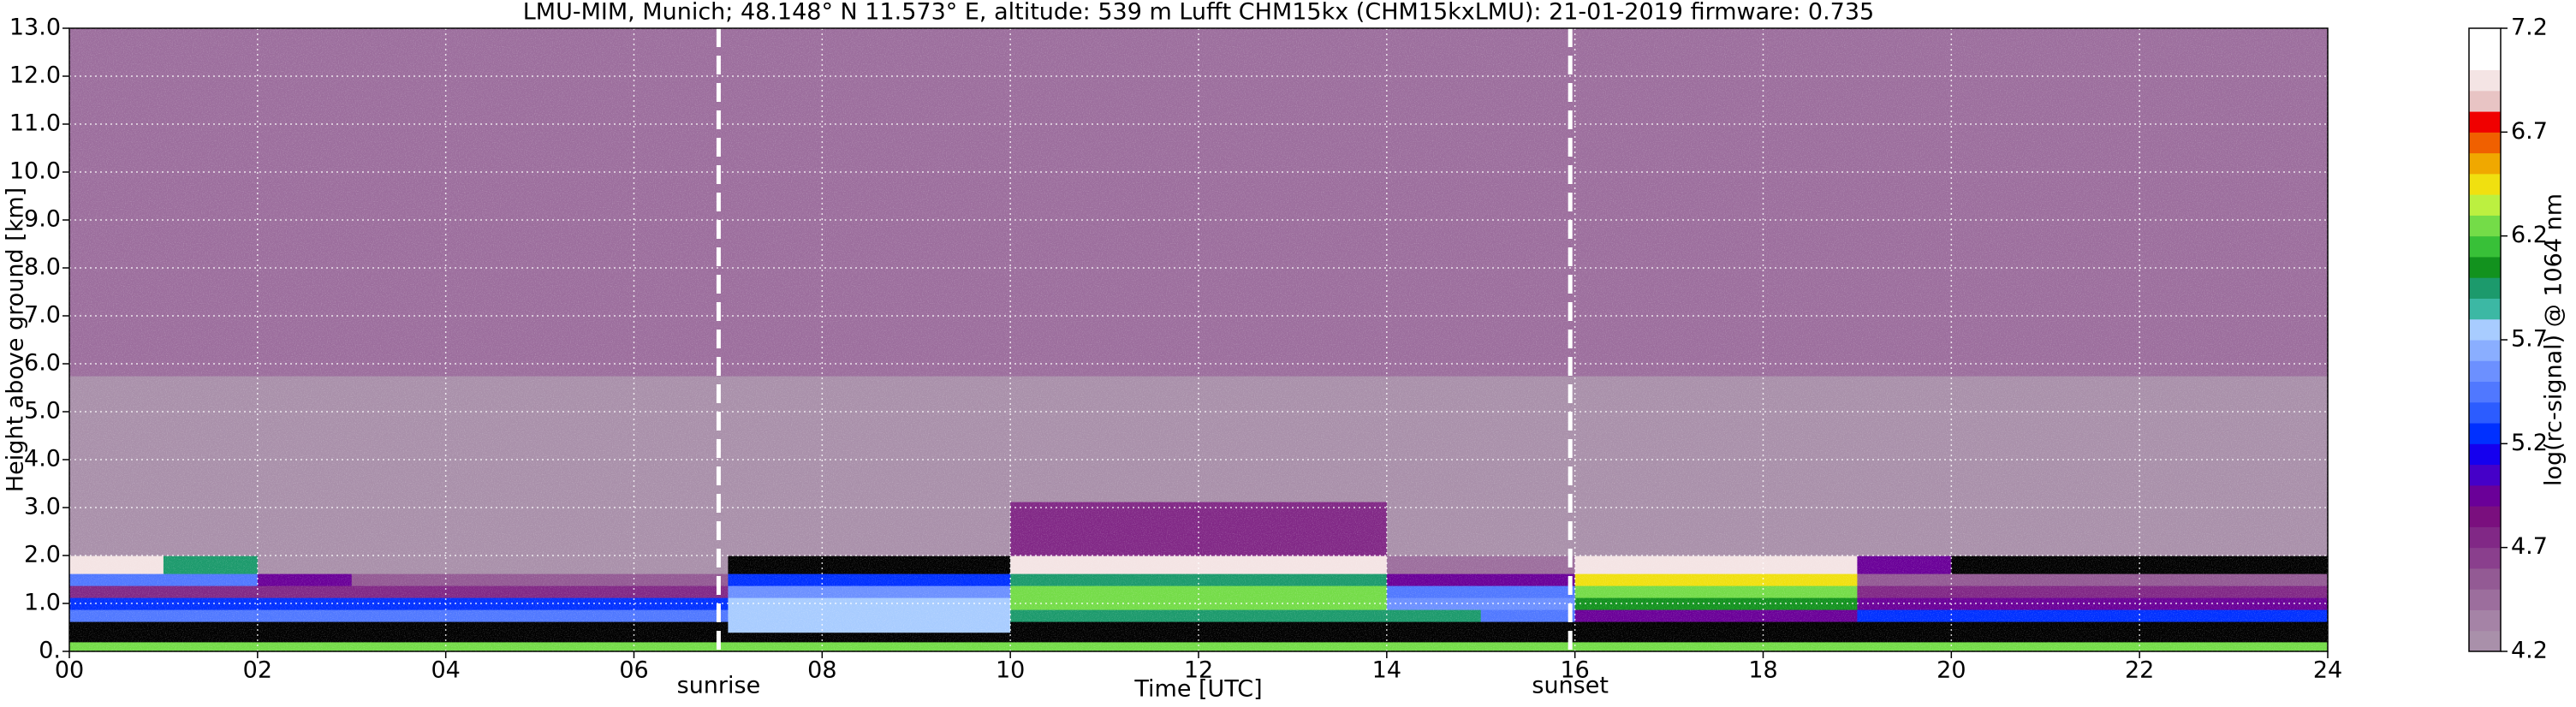 The width and height of the screenshot is (2576, 707). I want to click on y-tick-label: 8.0, so click(42, 267).